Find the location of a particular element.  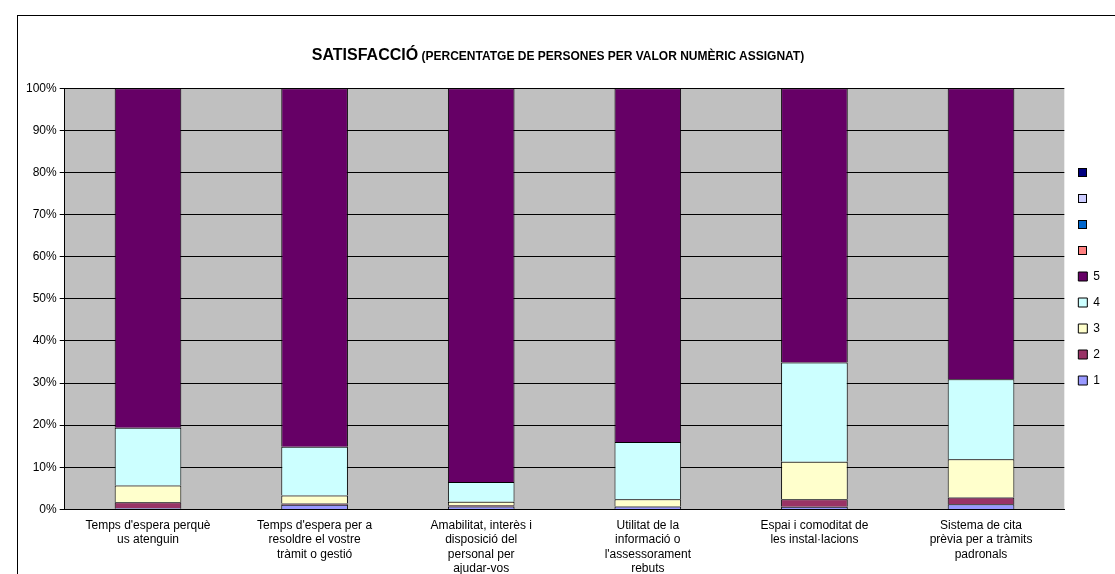

chart-title: SATISFACCIÓ (PERCENTATGE DE PERSONES PER VALOR NUMÈRIC ASSIGNAT) is located at coordinates (558, 54).